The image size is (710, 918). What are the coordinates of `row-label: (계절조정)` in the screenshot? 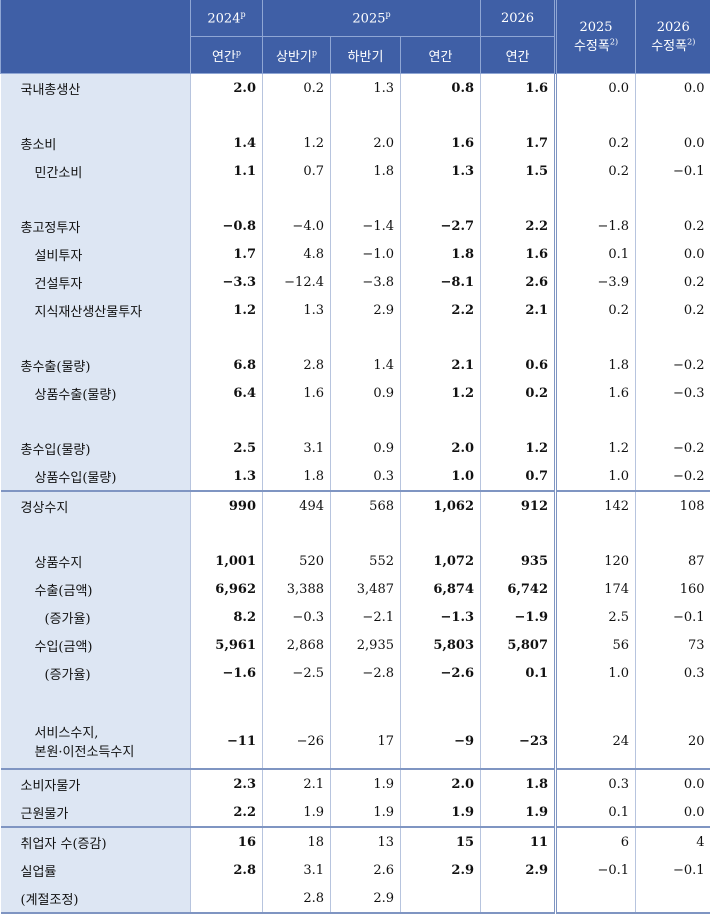 It's located at (95, 899).